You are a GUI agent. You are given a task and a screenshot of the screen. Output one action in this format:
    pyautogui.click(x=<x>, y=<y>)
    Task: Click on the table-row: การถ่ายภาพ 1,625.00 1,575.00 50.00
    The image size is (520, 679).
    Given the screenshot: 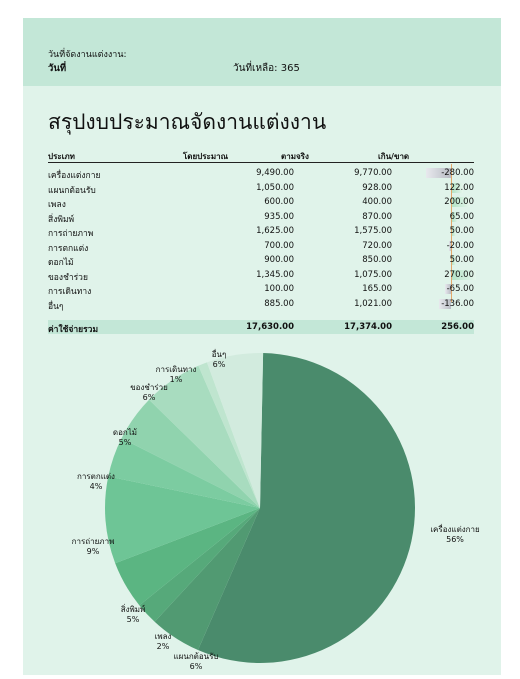 What is the action you would take?
    pyautogui.click(x=261, y=231)
    